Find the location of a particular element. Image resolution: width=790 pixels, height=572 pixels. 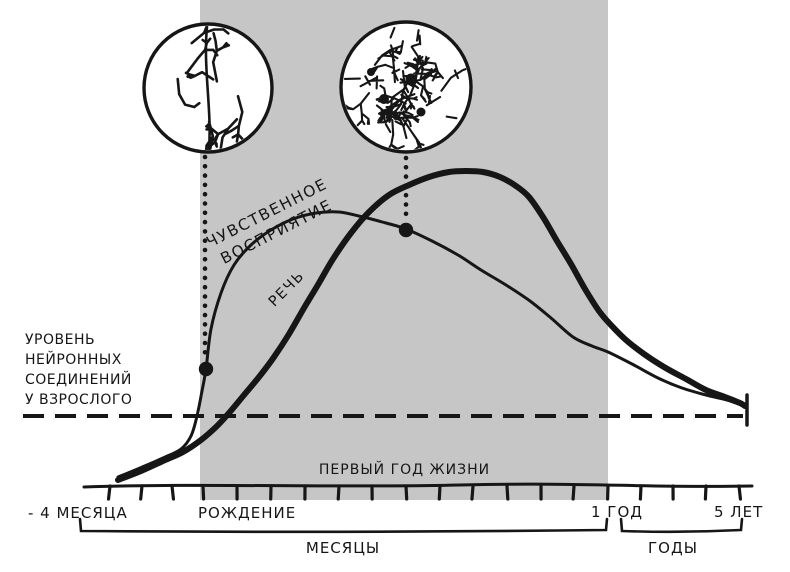

x-tick-label-one-year: 1 ГОД is located at coordinates (617, 512).